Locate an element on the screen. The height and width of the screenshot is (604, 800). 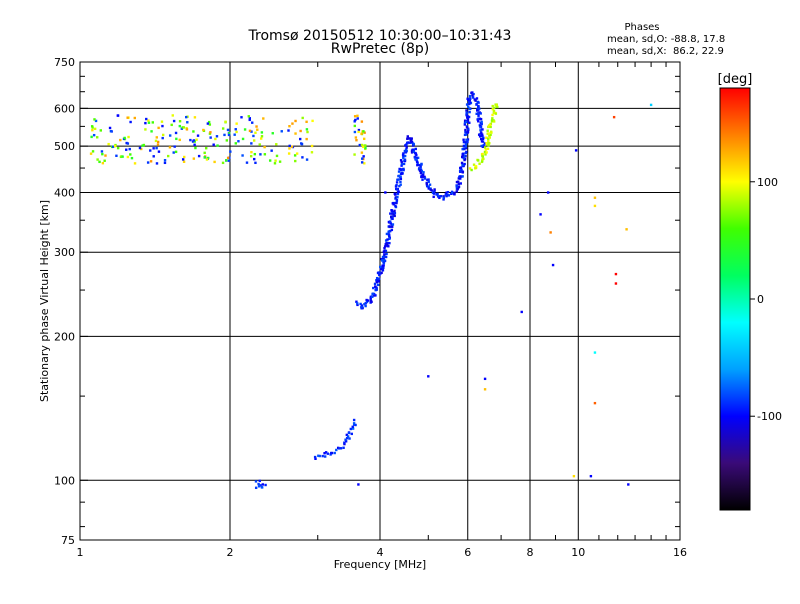
y-tick-labels: 75 100 200 300 400 500 600 750 is located at coordinates (64, 301).